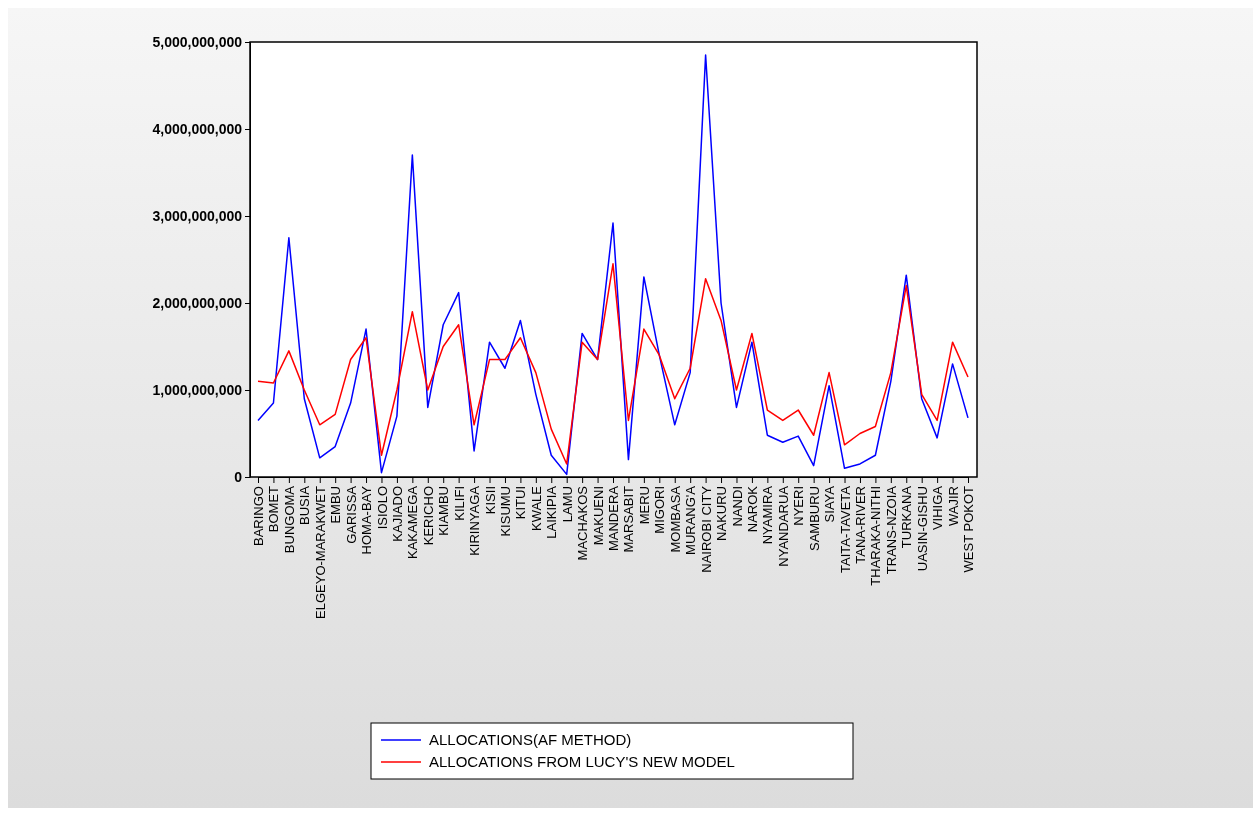  I want to click on x-tick-label: KAKAMEGA, so click(413, 522).